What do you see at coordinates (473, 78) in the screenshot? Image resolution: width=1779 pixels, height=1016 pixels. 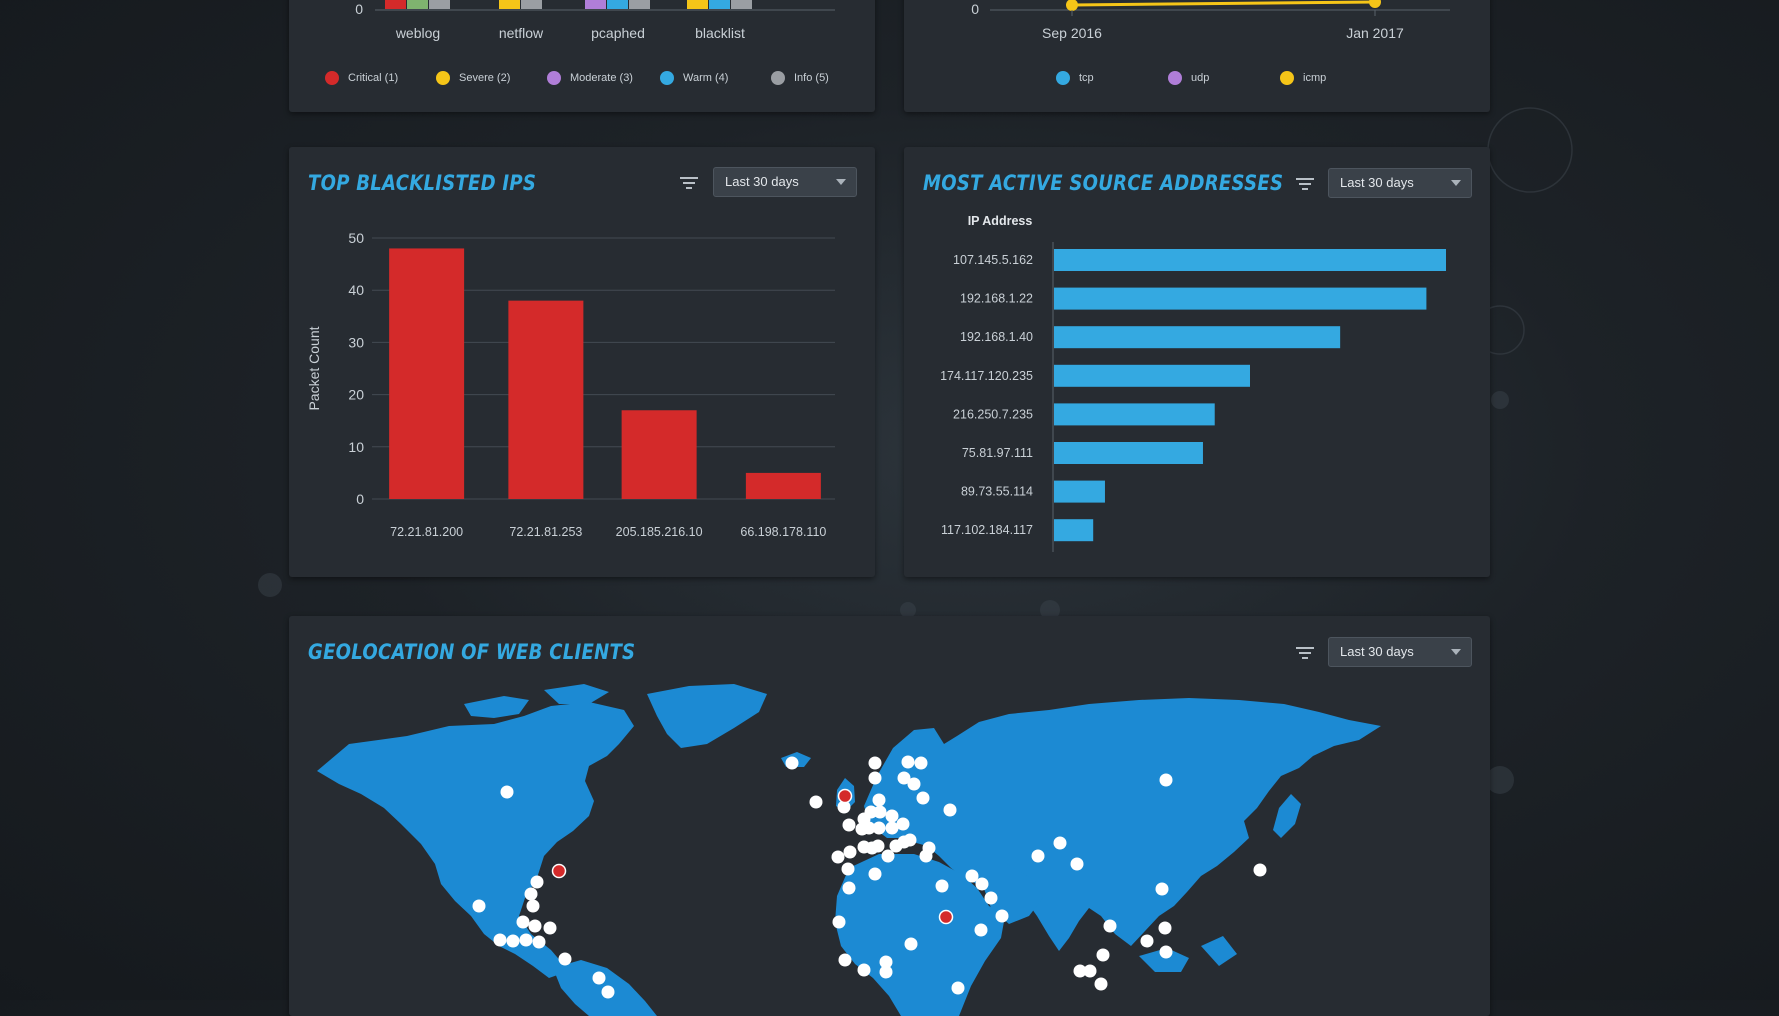 I see `legend-item: Severe (2)` at bounding box center [473, 78].